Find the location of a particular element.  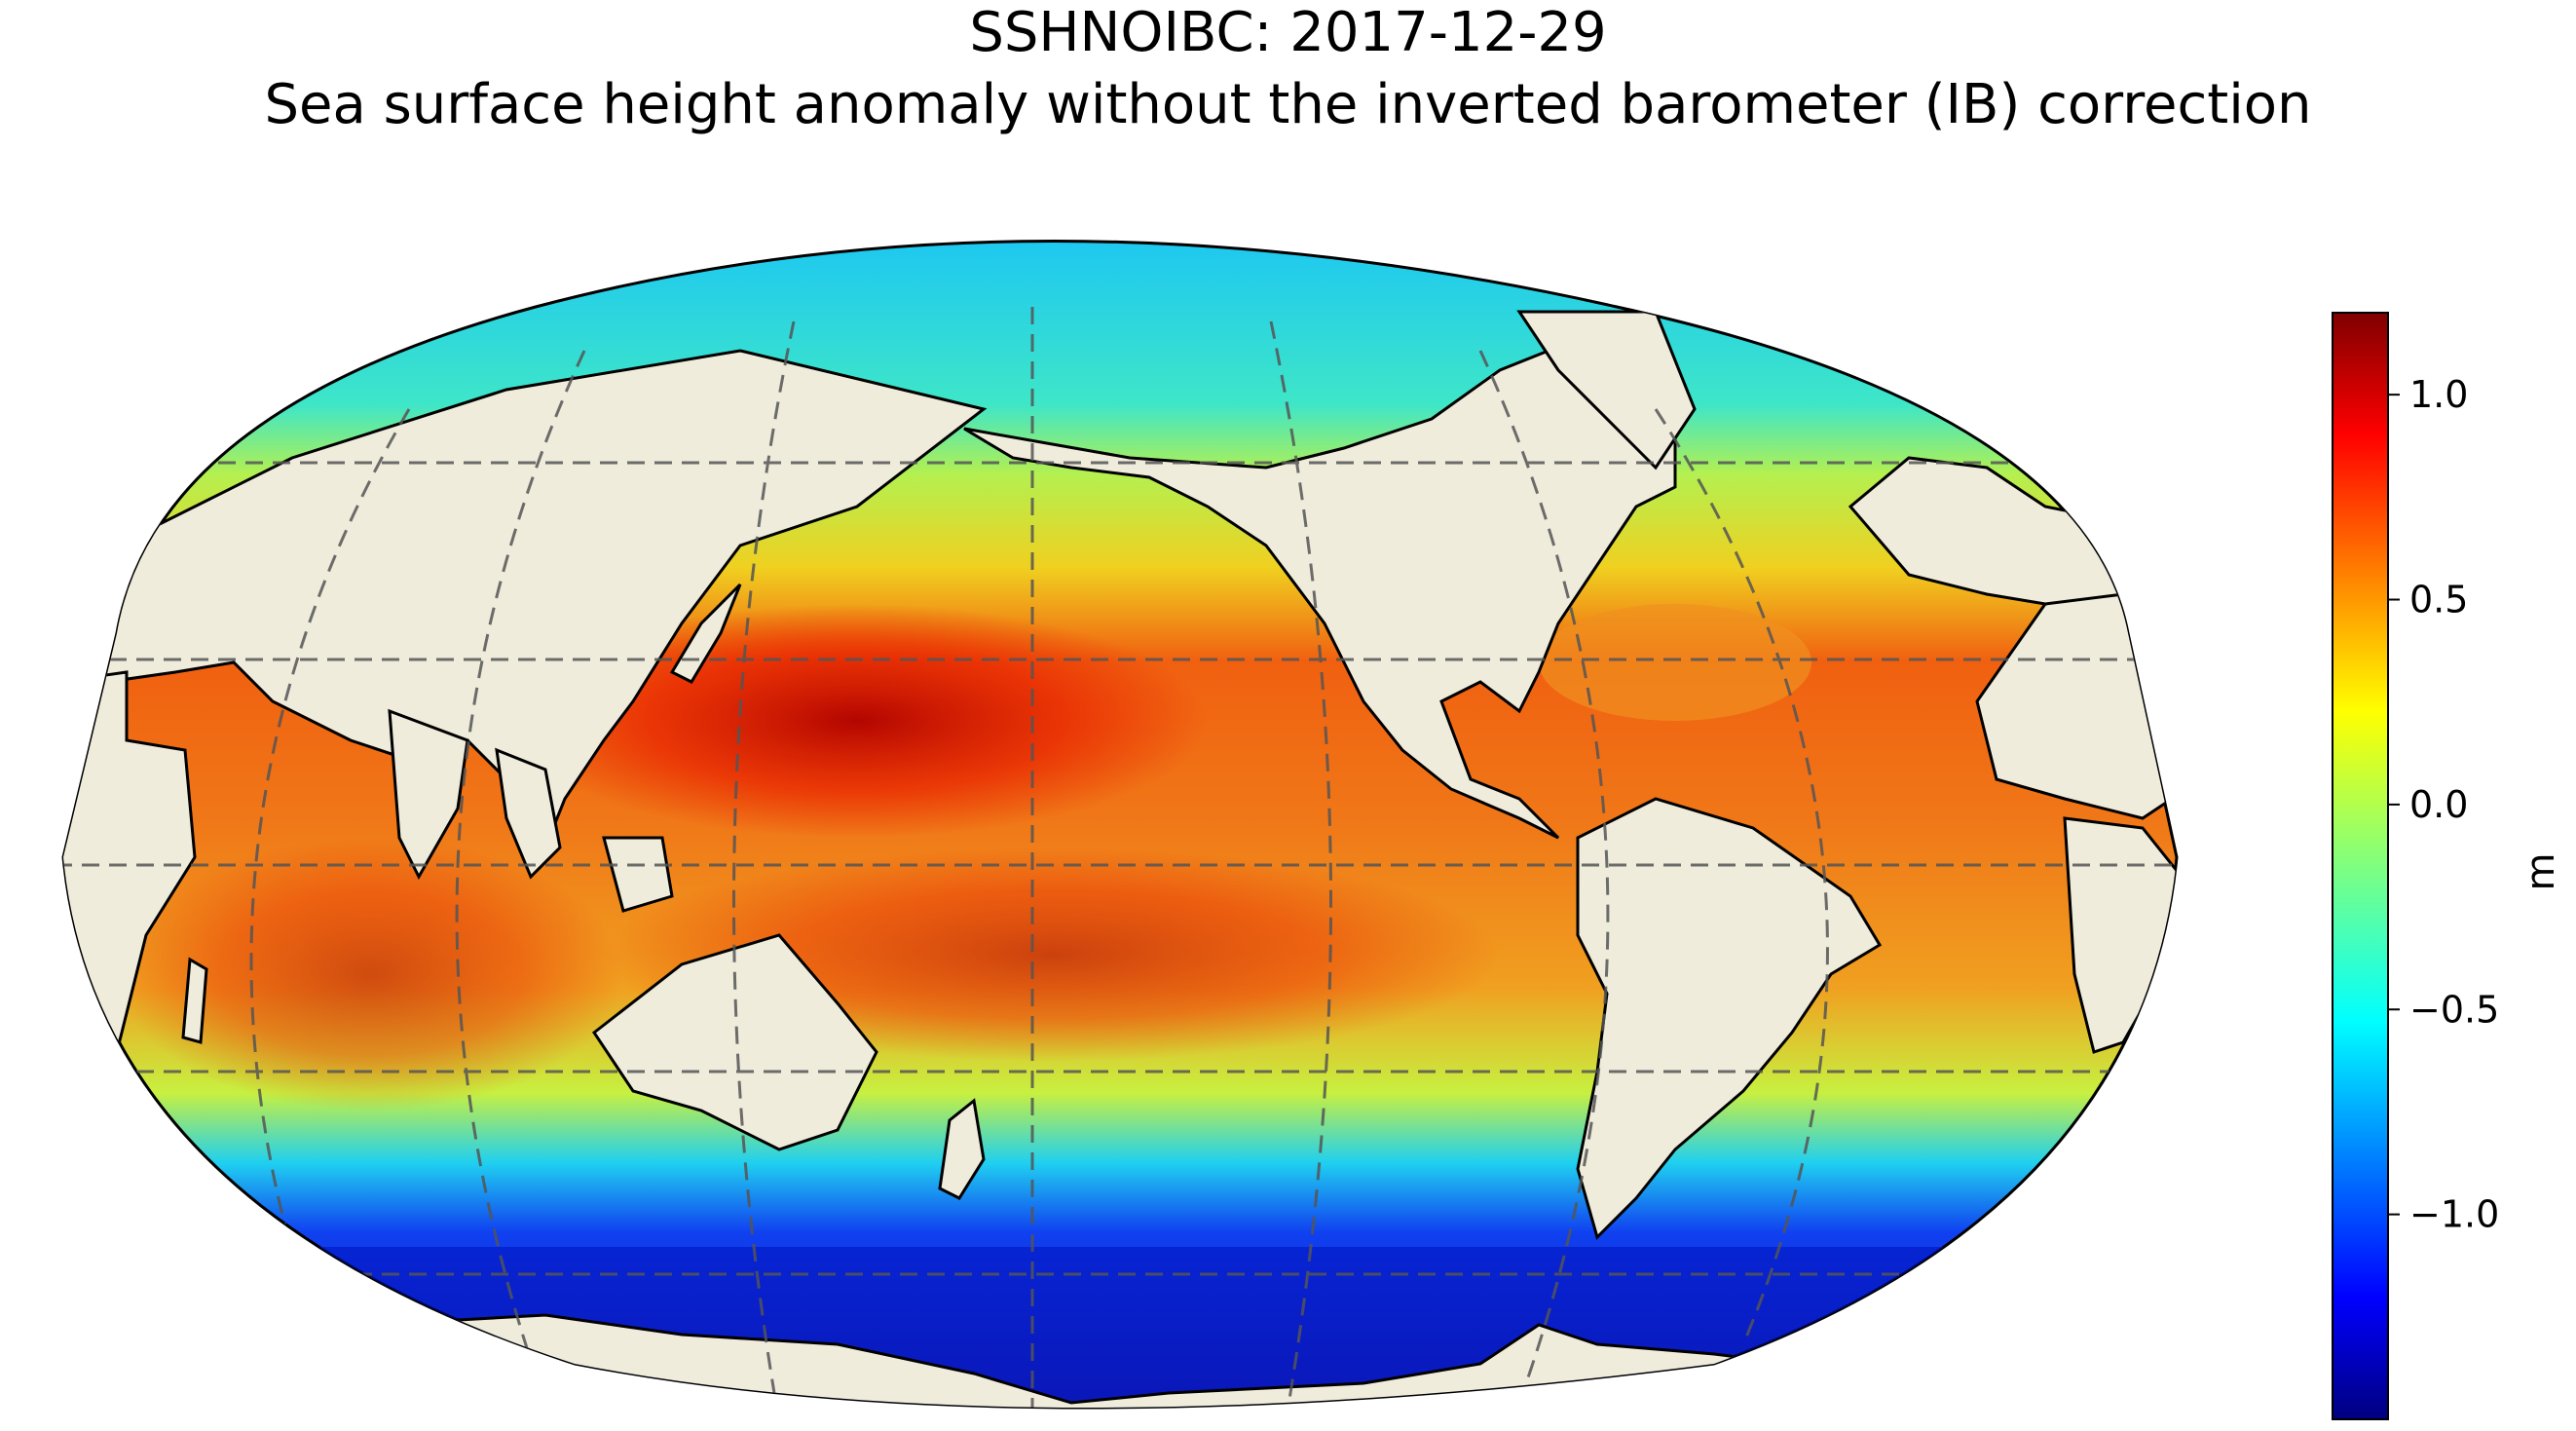

meridian-180e-side is located at coordinates (1741, 876).